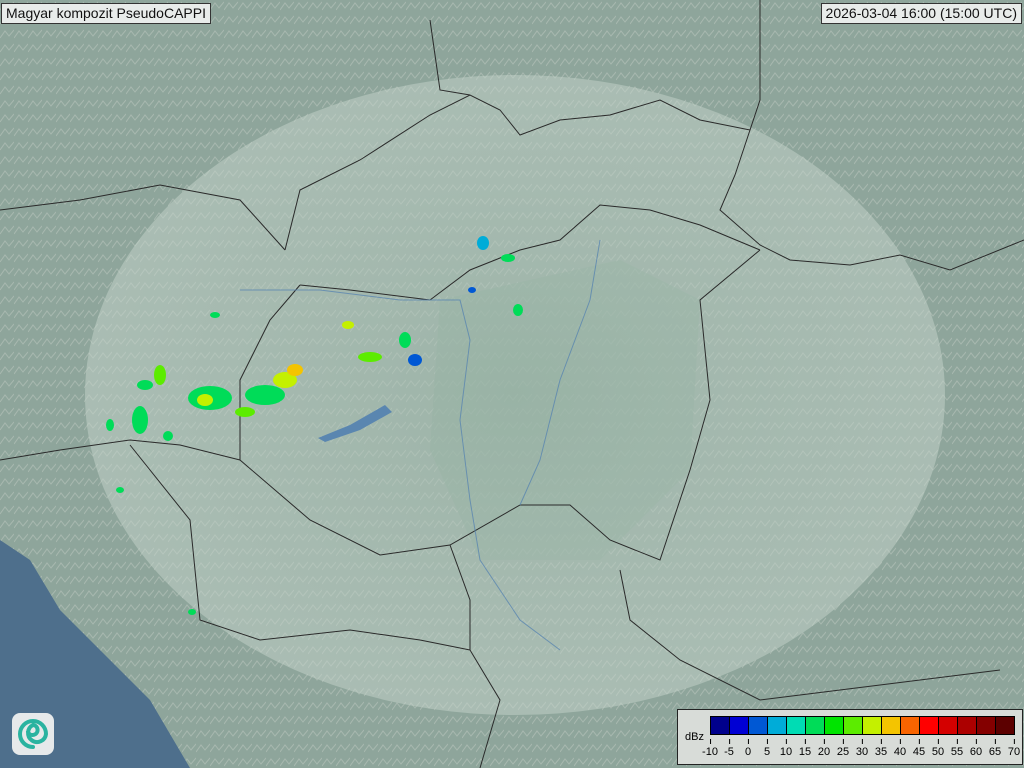  I want to click on adriatic-sea, so click(95, 654).